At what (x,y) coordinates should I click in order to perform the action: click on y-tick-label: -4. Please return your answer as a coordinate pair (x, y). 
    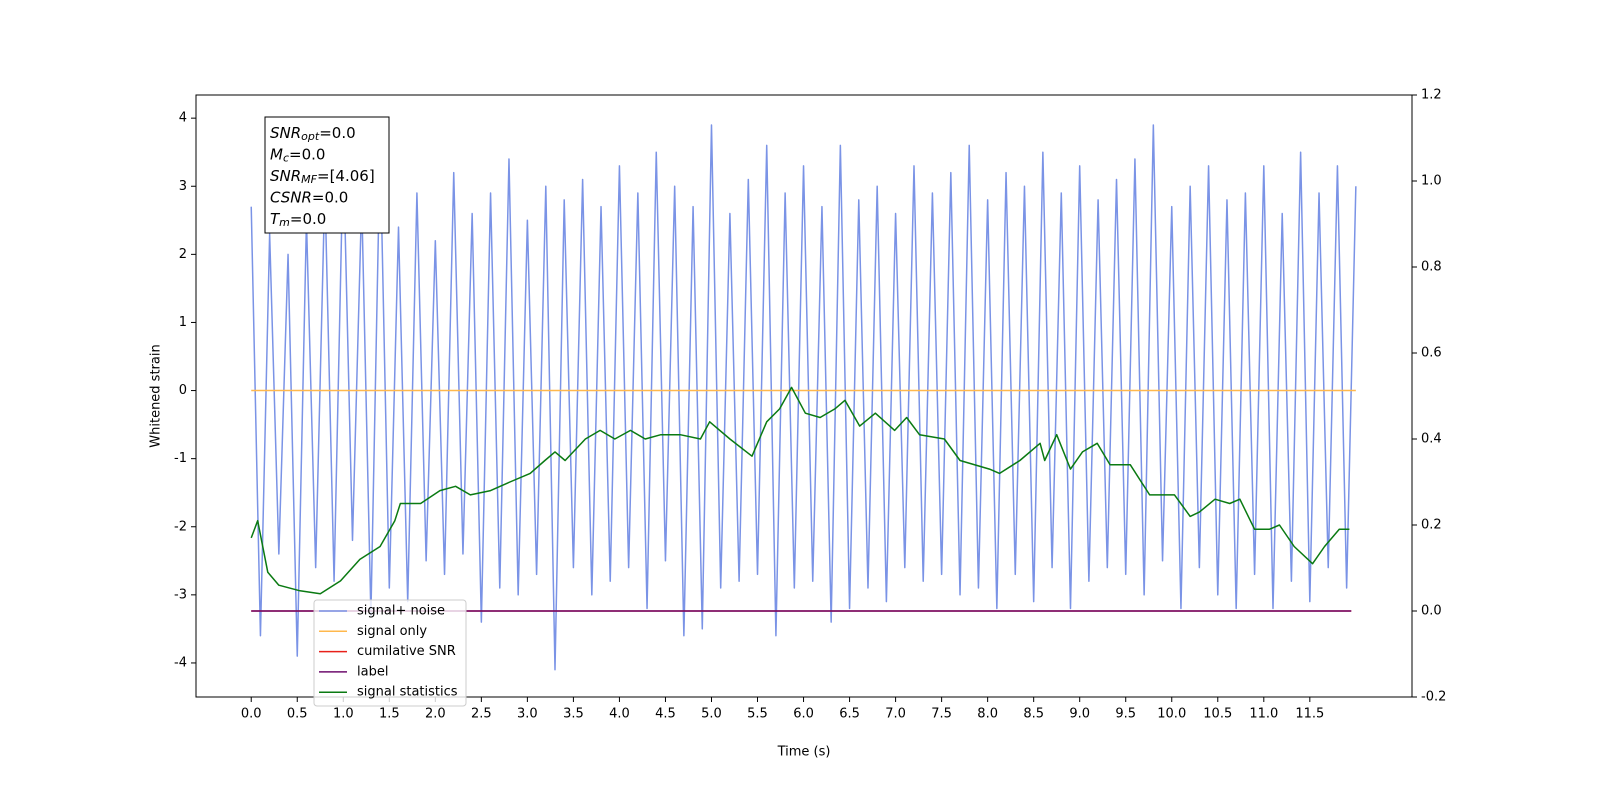
    Looking at the image, I should click on (180, 662).